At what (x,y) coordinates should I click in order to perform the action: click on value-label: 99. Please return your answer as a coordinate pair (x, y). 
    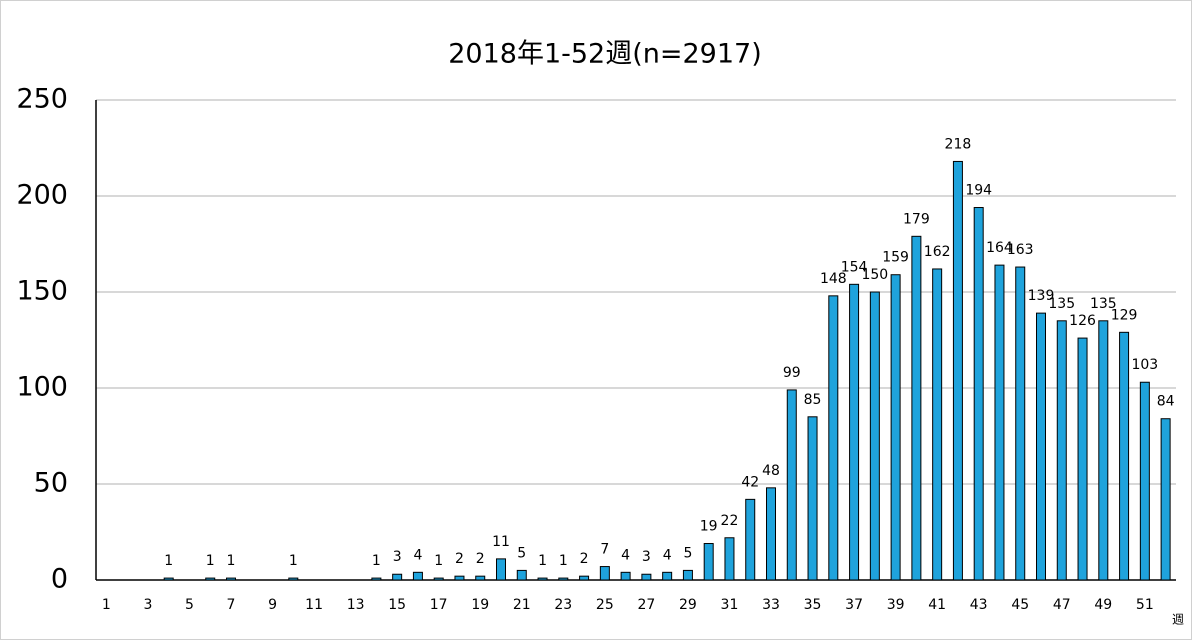
    Looking at the image, I should click on (792, 373).